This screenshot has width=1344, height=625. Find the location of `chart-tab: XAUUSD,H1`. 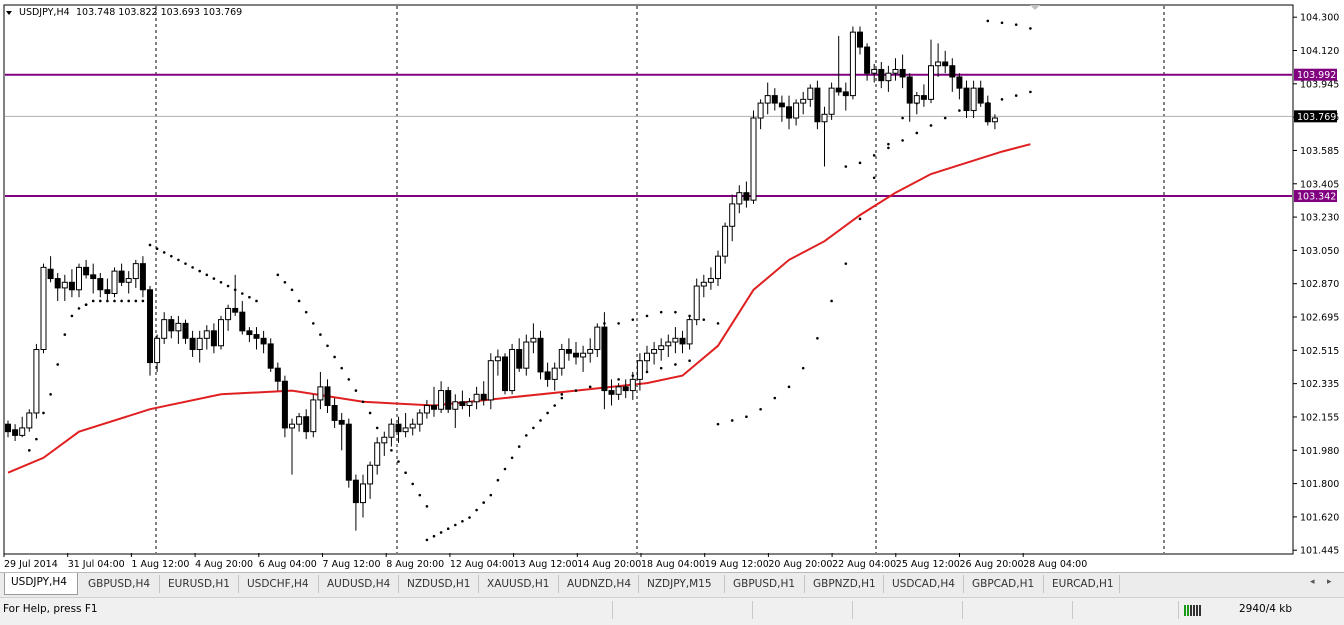

chart-tab: XAUUSD,H1 is located at coordinates (520, 584).